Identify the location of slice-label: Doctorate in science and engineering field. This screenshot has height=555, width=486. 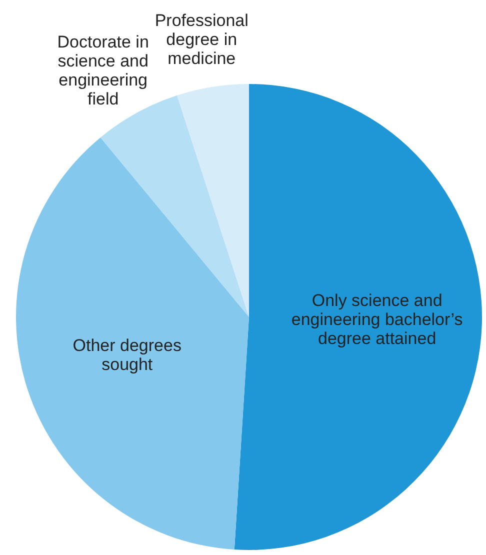
(103, 70).